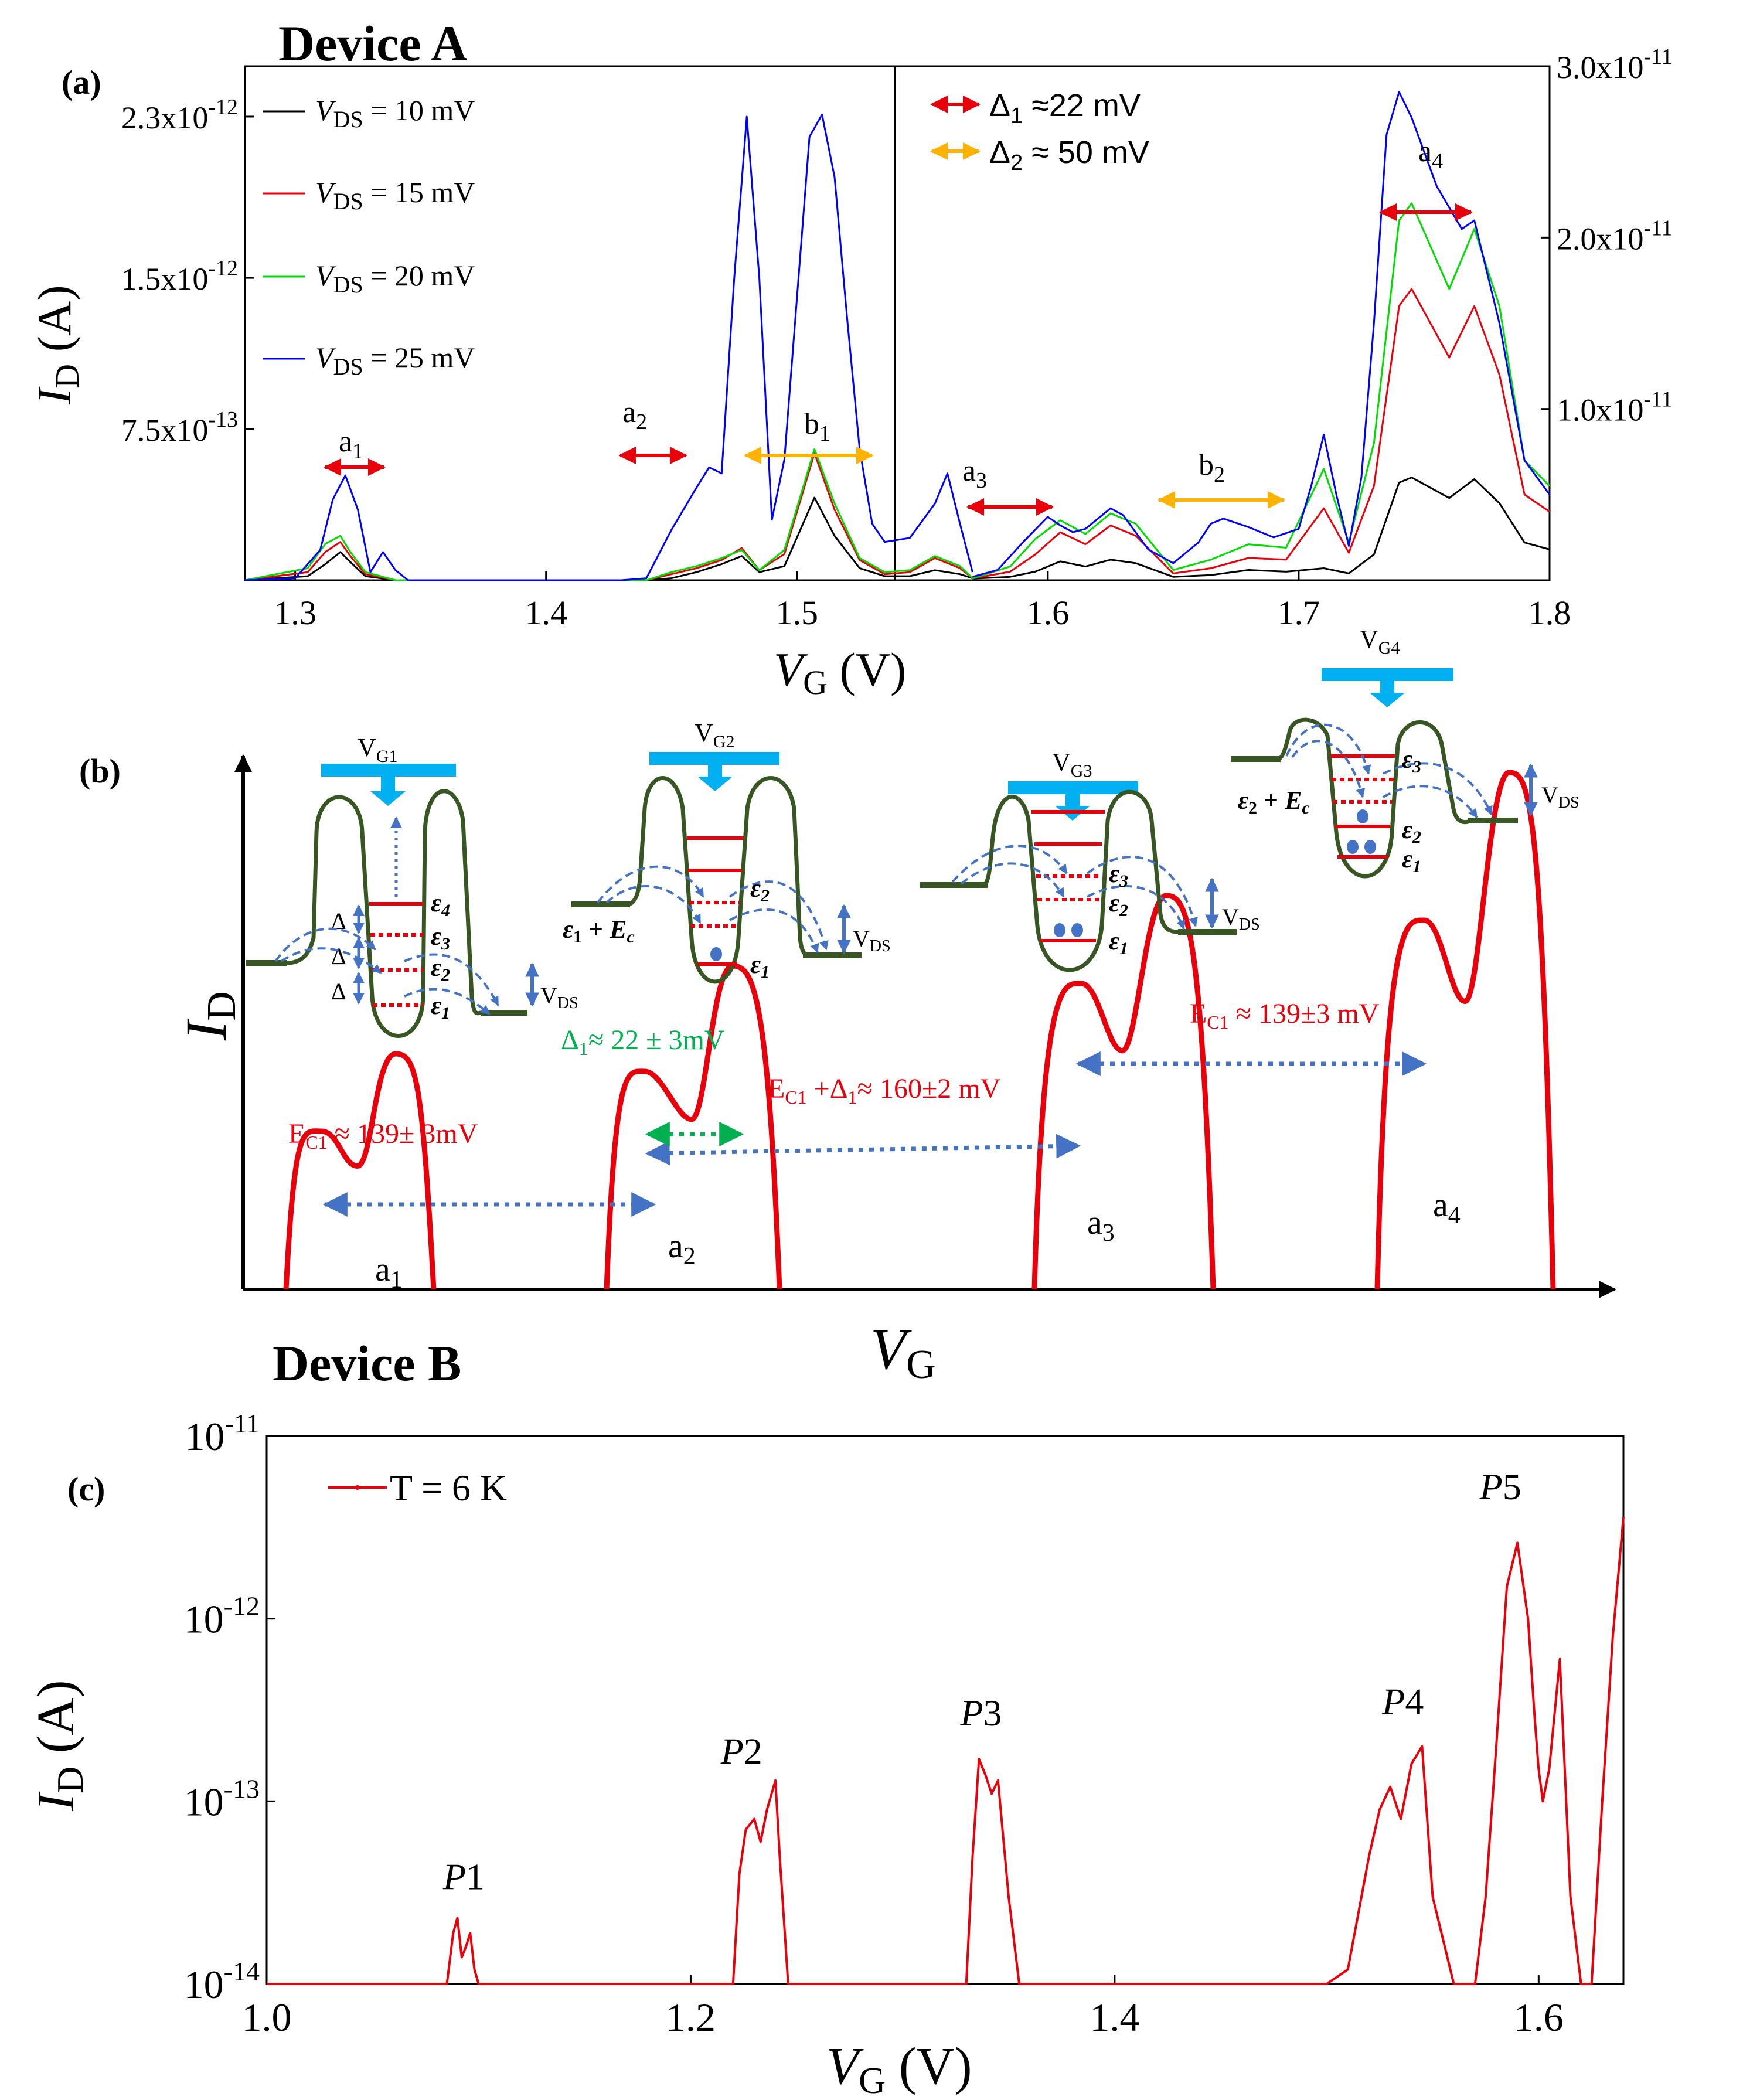  Describe the element at coordinates (1048, 613) in the screenshot. I see `a-x-tick-label: 1.6` at that location.